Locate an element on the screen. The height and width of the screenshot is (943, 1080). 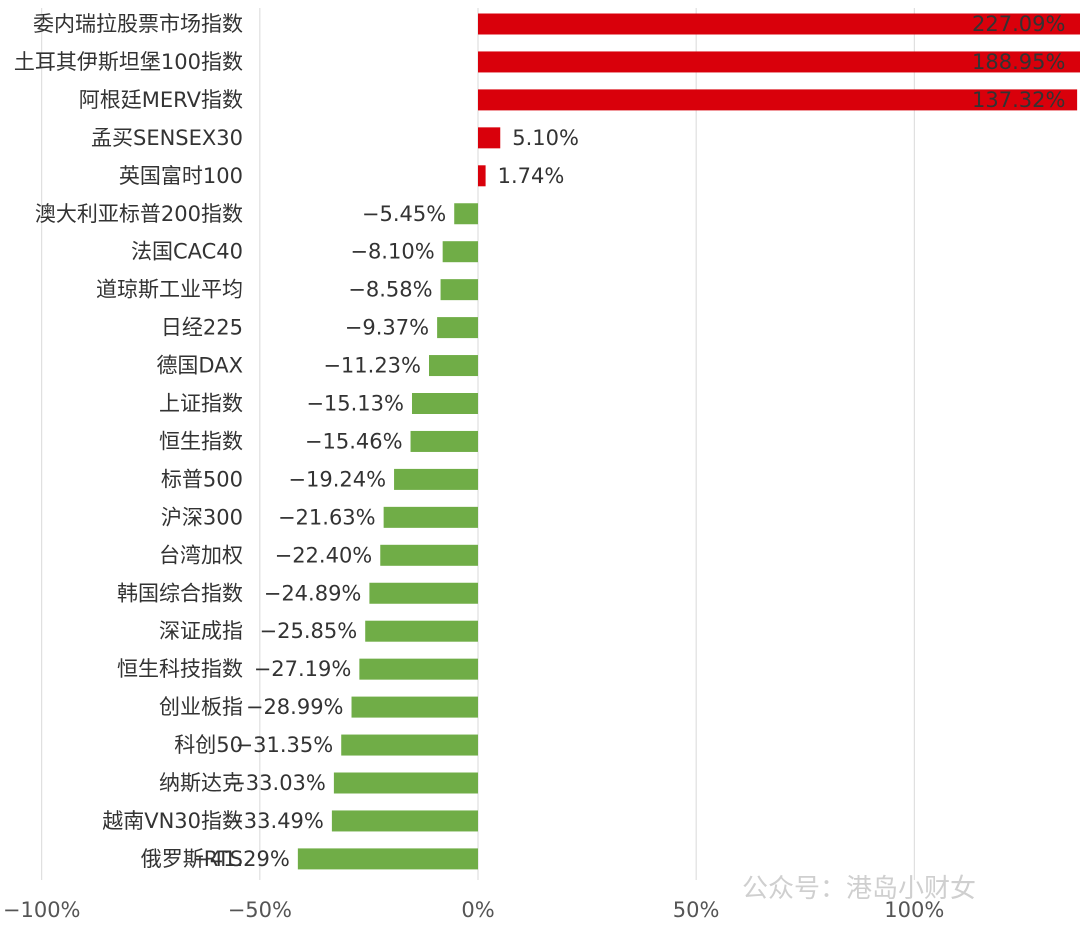
category-label: 德国DAX is located at coordinates (199, 366).